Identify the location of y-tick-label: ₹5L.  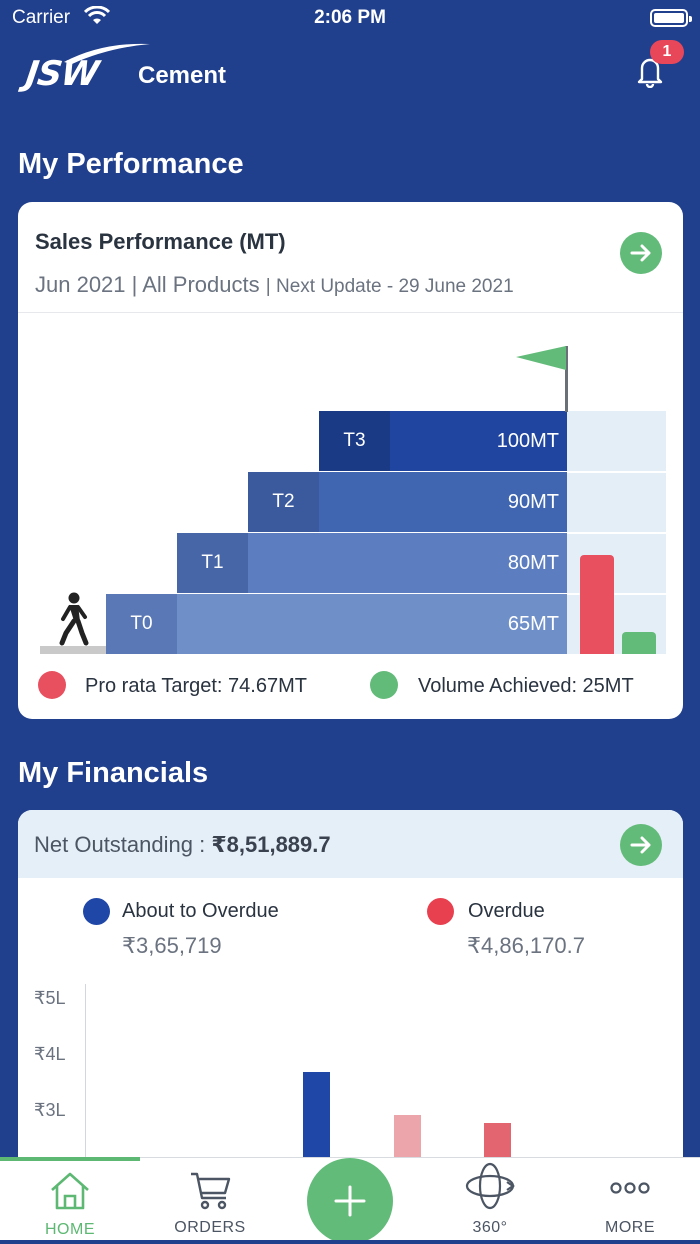
(50, 998).